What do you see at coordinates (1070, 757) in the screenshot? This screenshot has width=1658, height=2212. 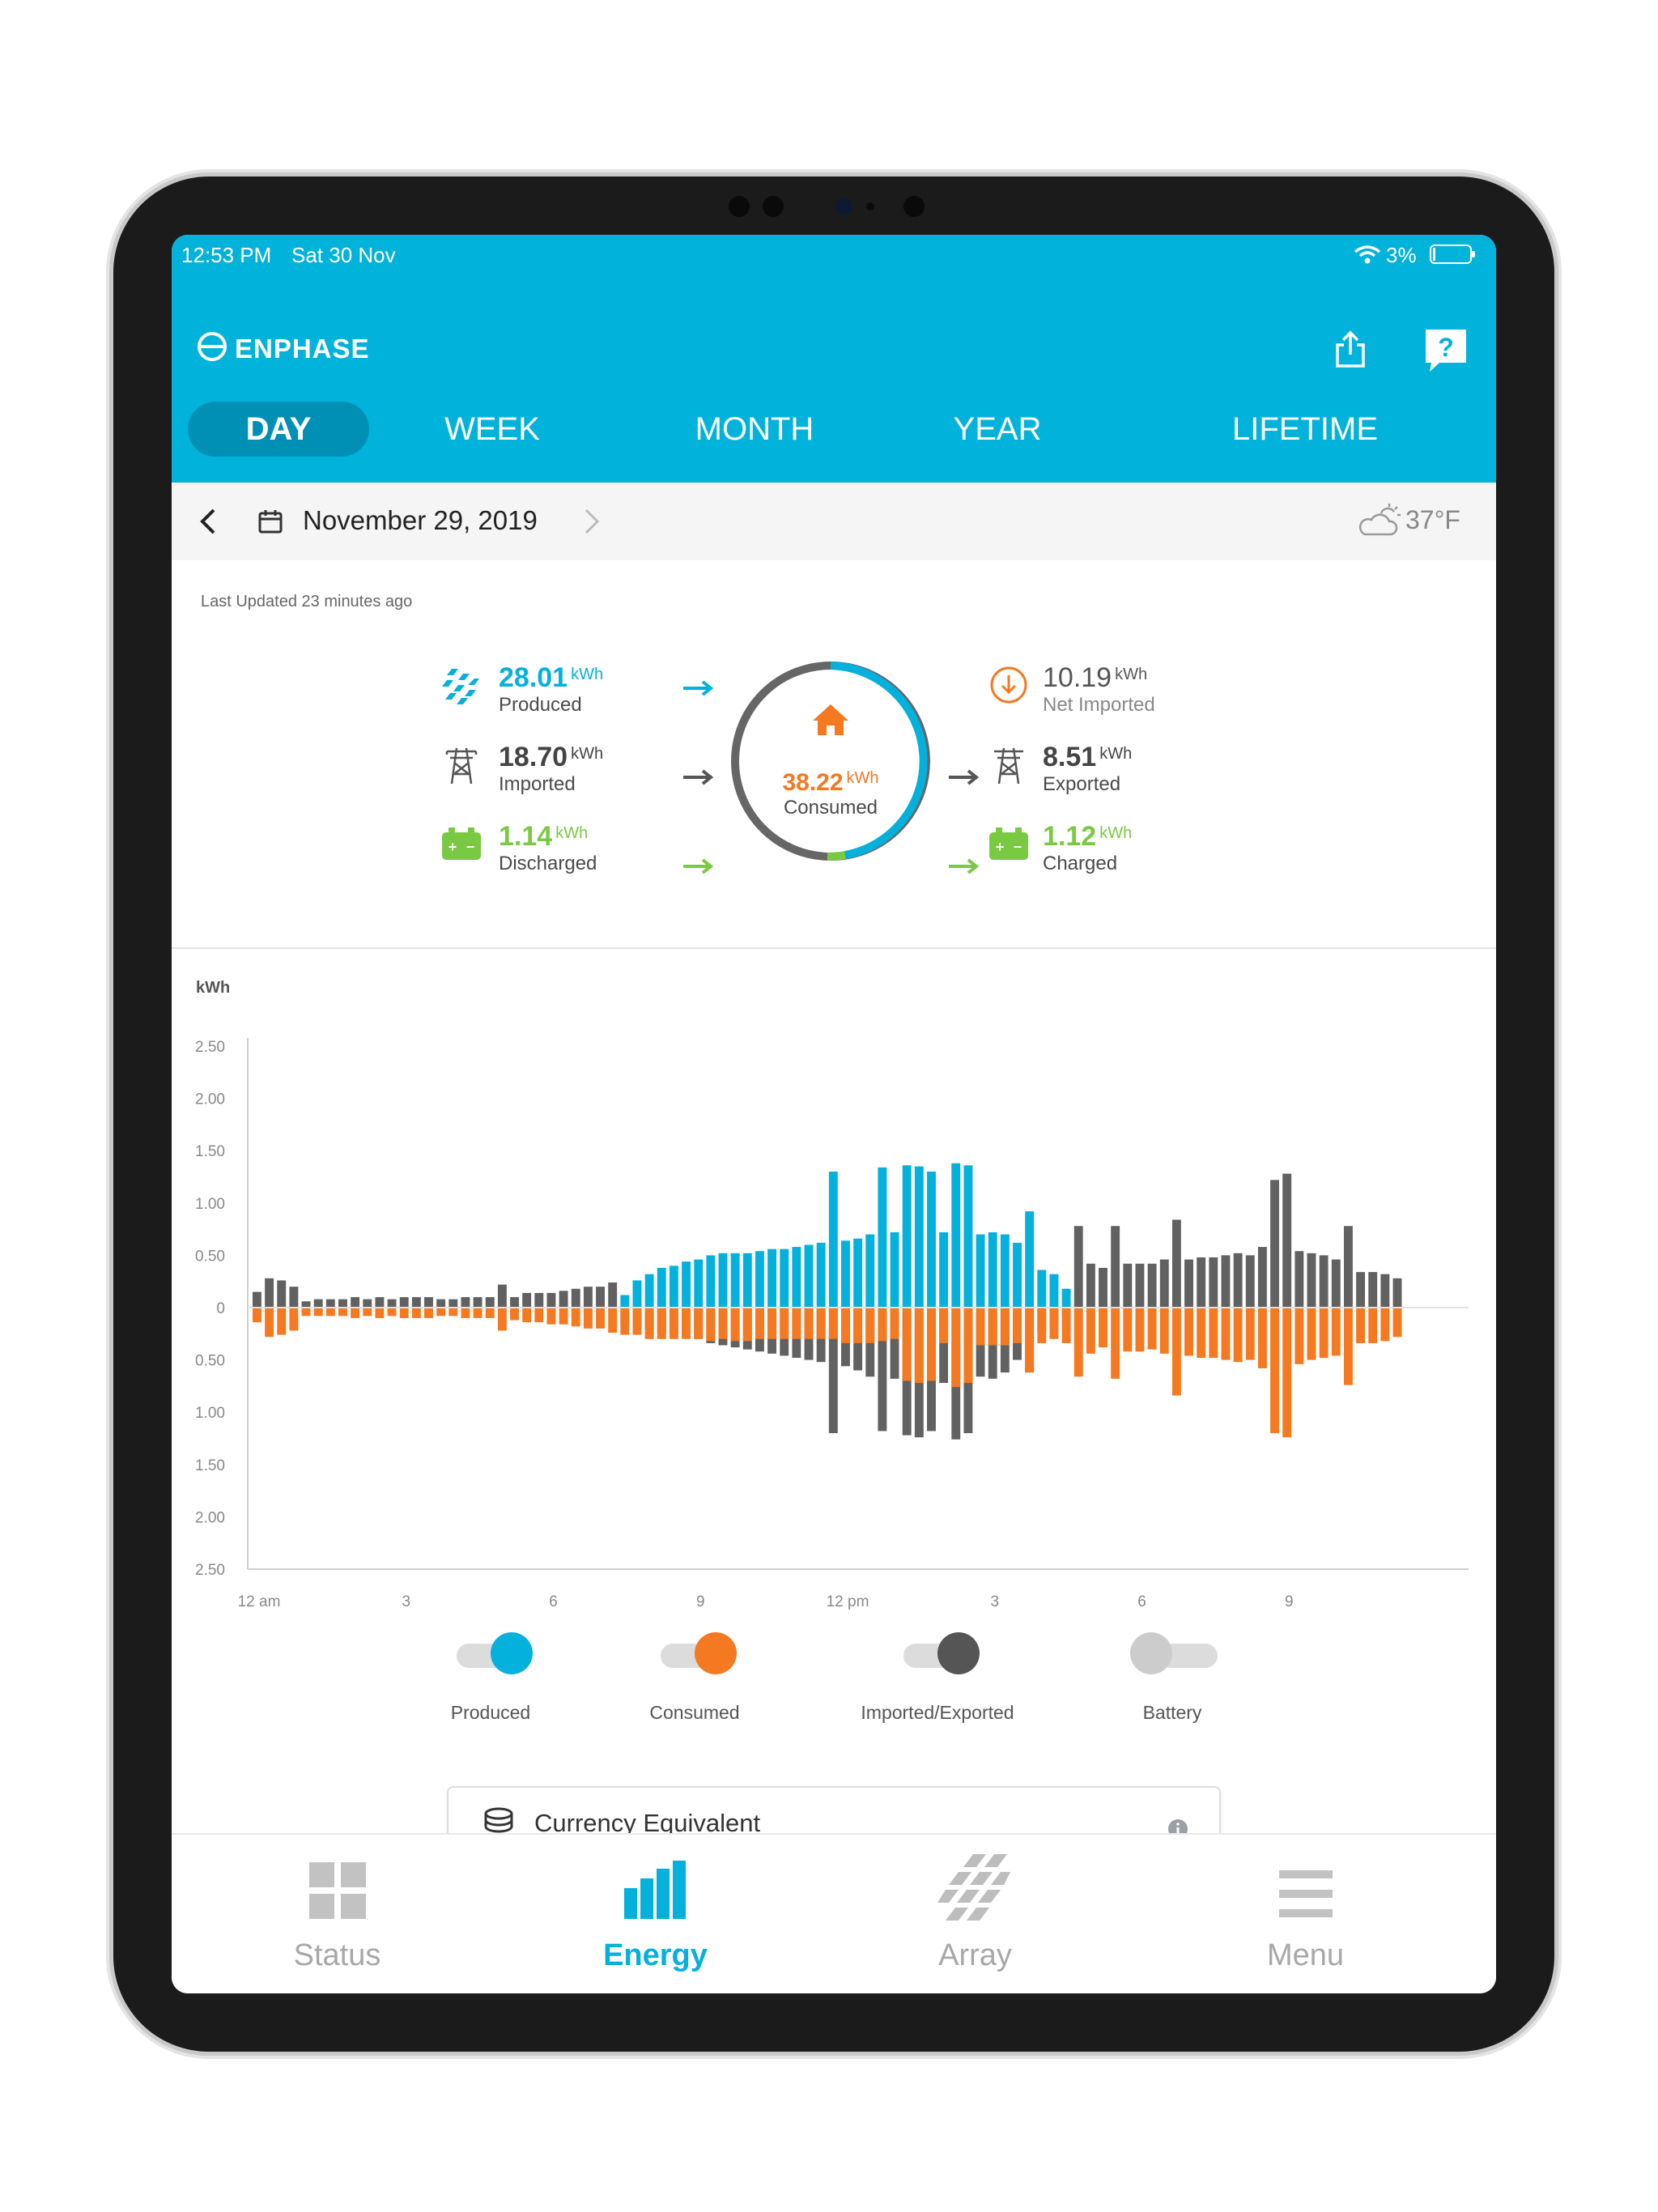 I see `exported-value: 8.51` at bounding box center [1070, 757].